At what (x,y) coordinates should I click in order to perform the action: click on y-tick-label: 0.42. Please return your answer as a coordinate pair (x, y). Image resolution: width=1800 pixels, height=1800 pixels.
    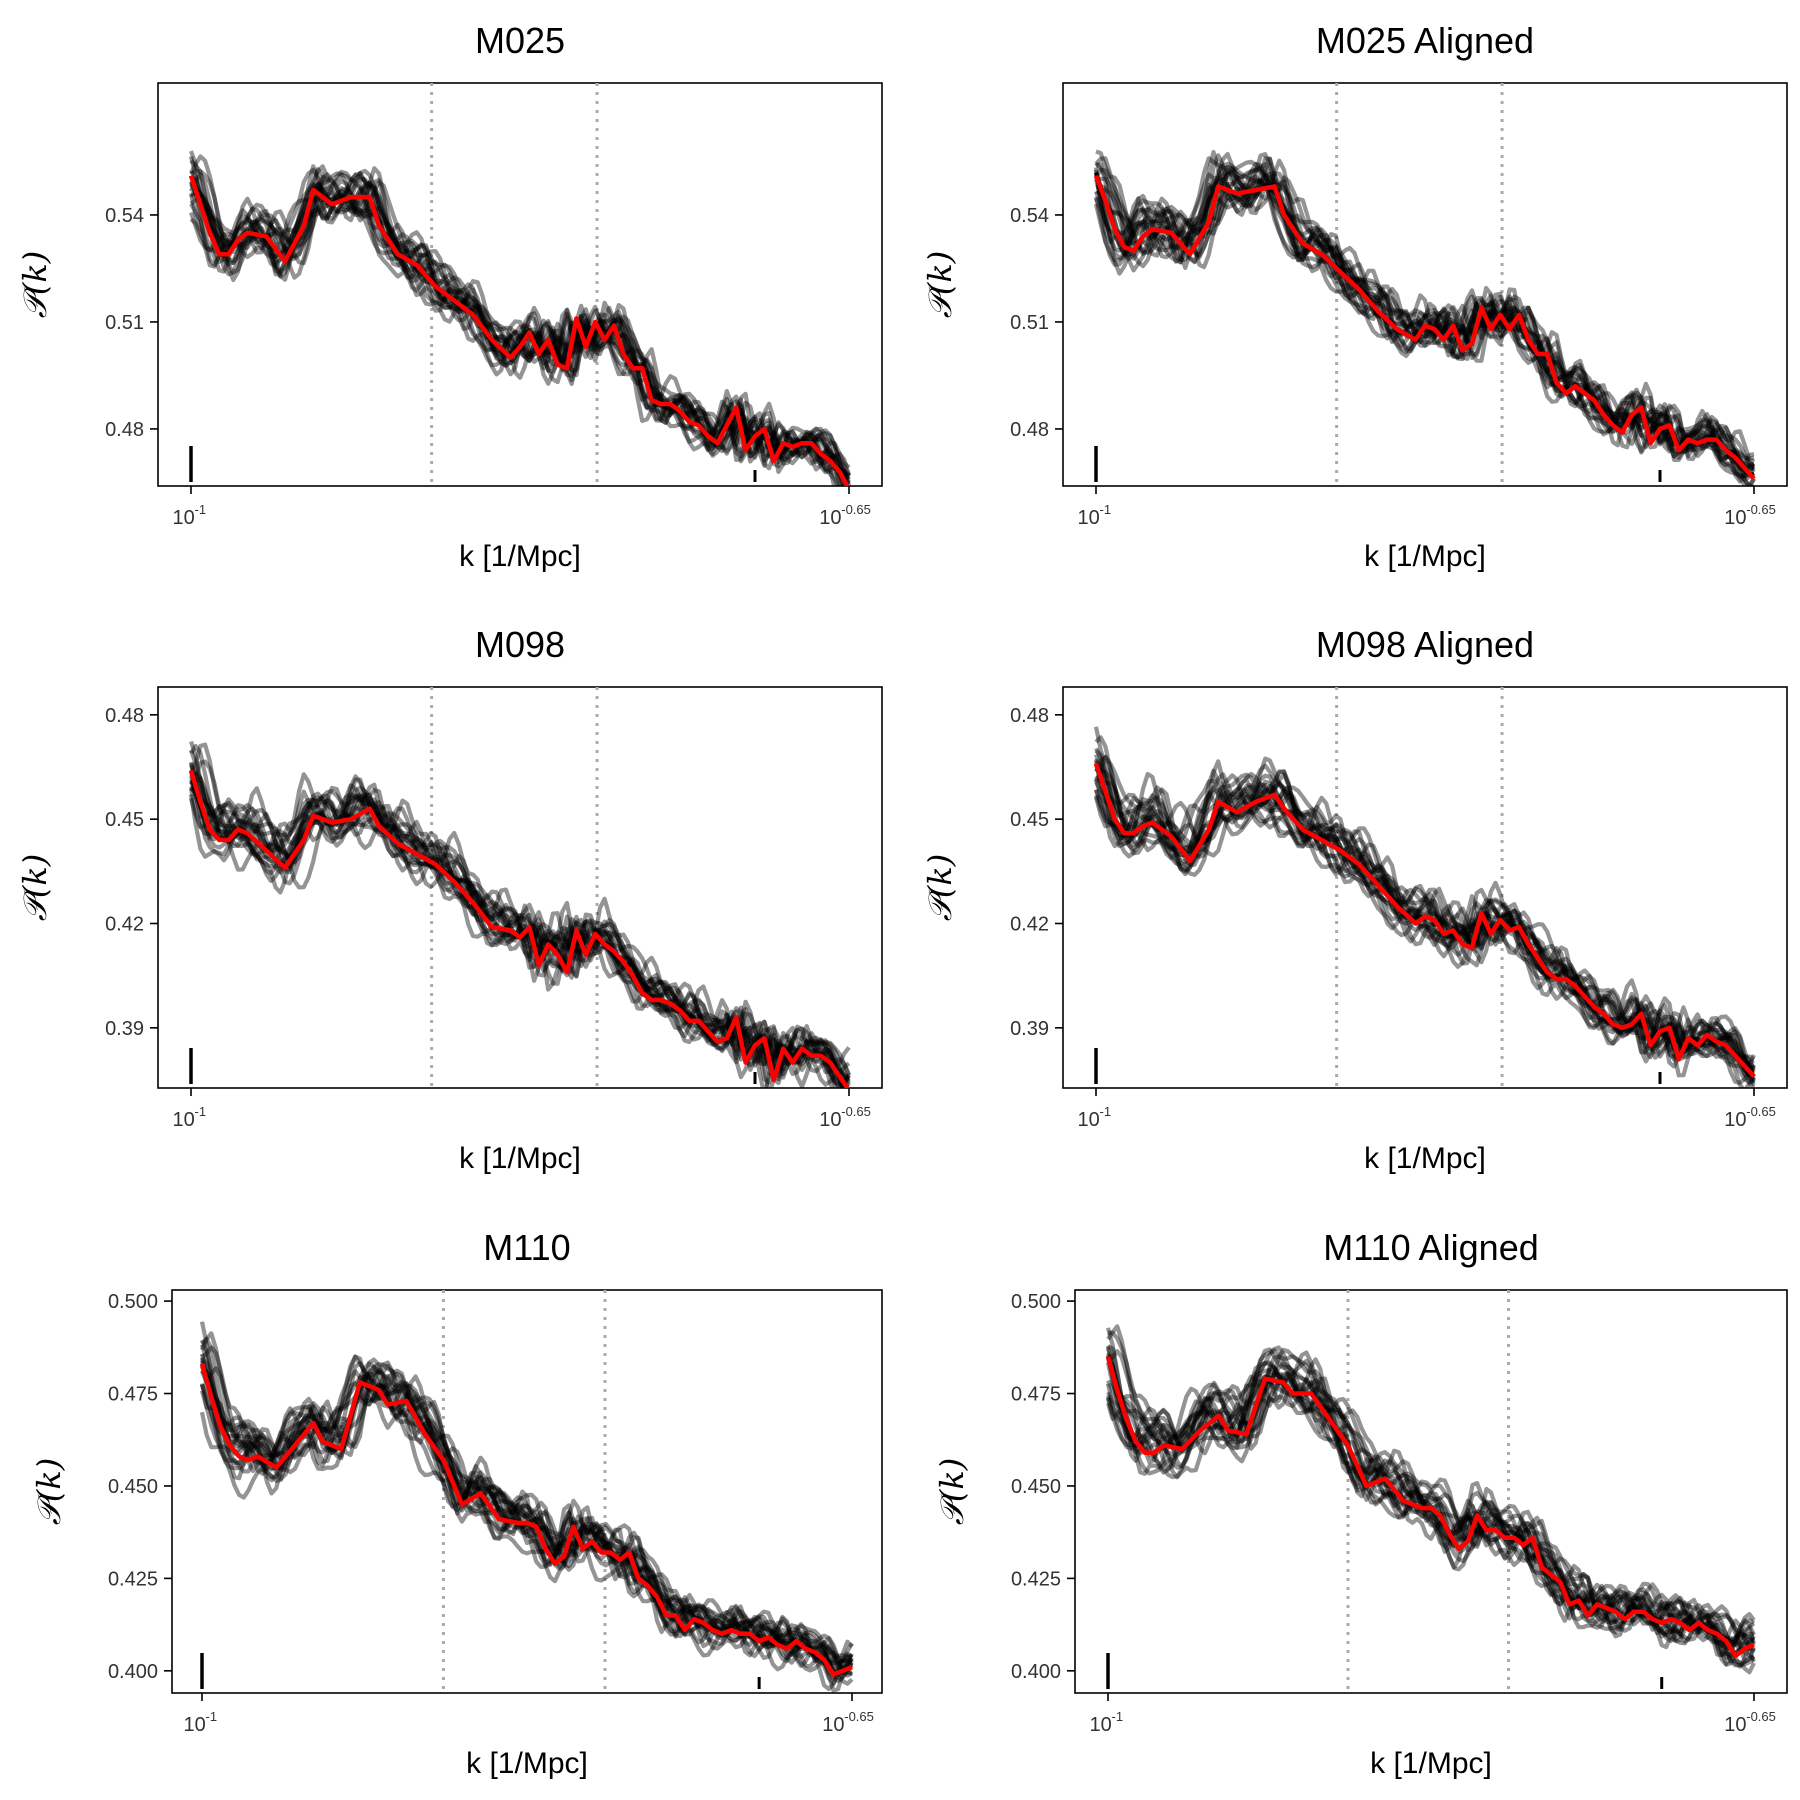
    Looking at the image, I should click on (1029, 924).